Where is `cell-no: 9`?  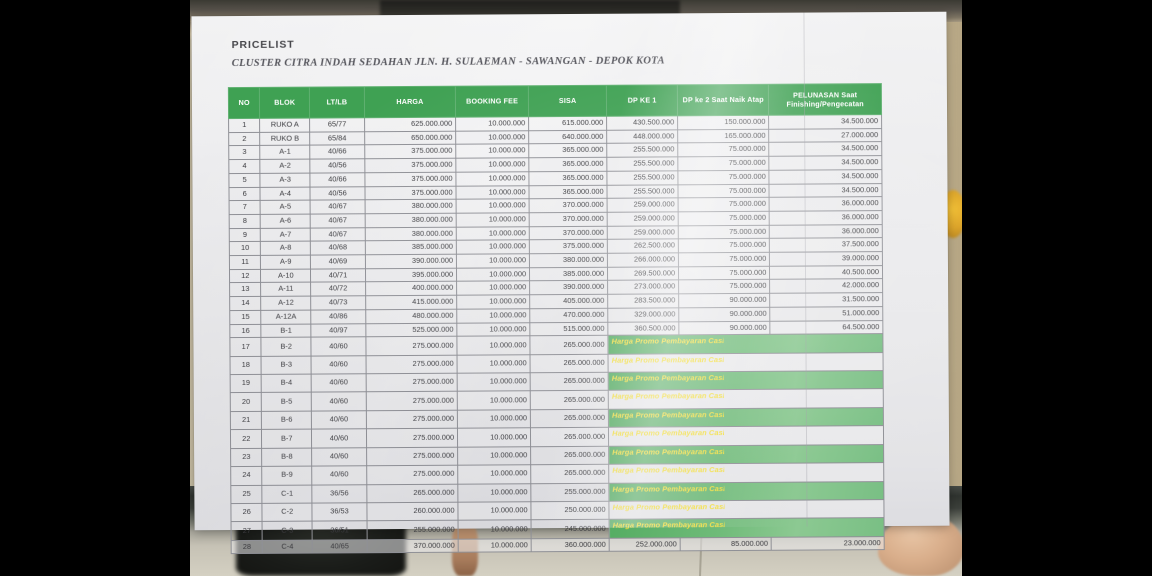
cell-no: 9 is located at coordinates (245, 235).